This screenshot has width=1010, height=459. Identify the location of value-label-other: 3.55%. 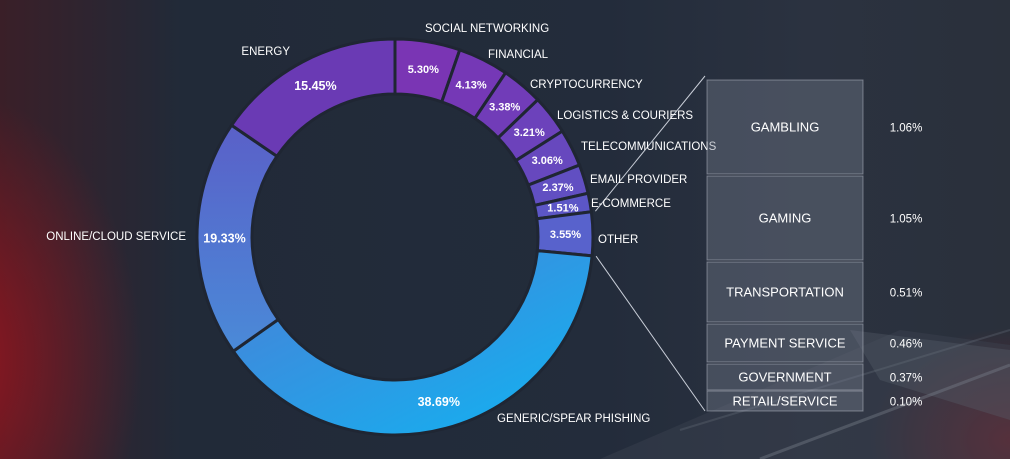
(565, 235).